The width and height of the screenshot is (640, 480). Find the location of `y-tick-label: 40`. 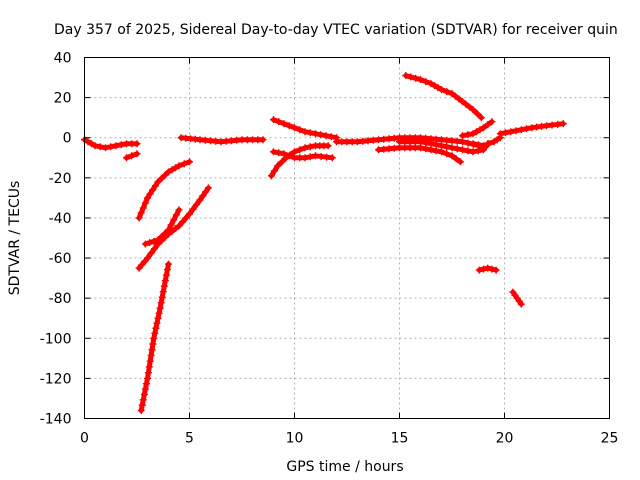

y-tick-label: 40 is located at coordinates (63, 59).